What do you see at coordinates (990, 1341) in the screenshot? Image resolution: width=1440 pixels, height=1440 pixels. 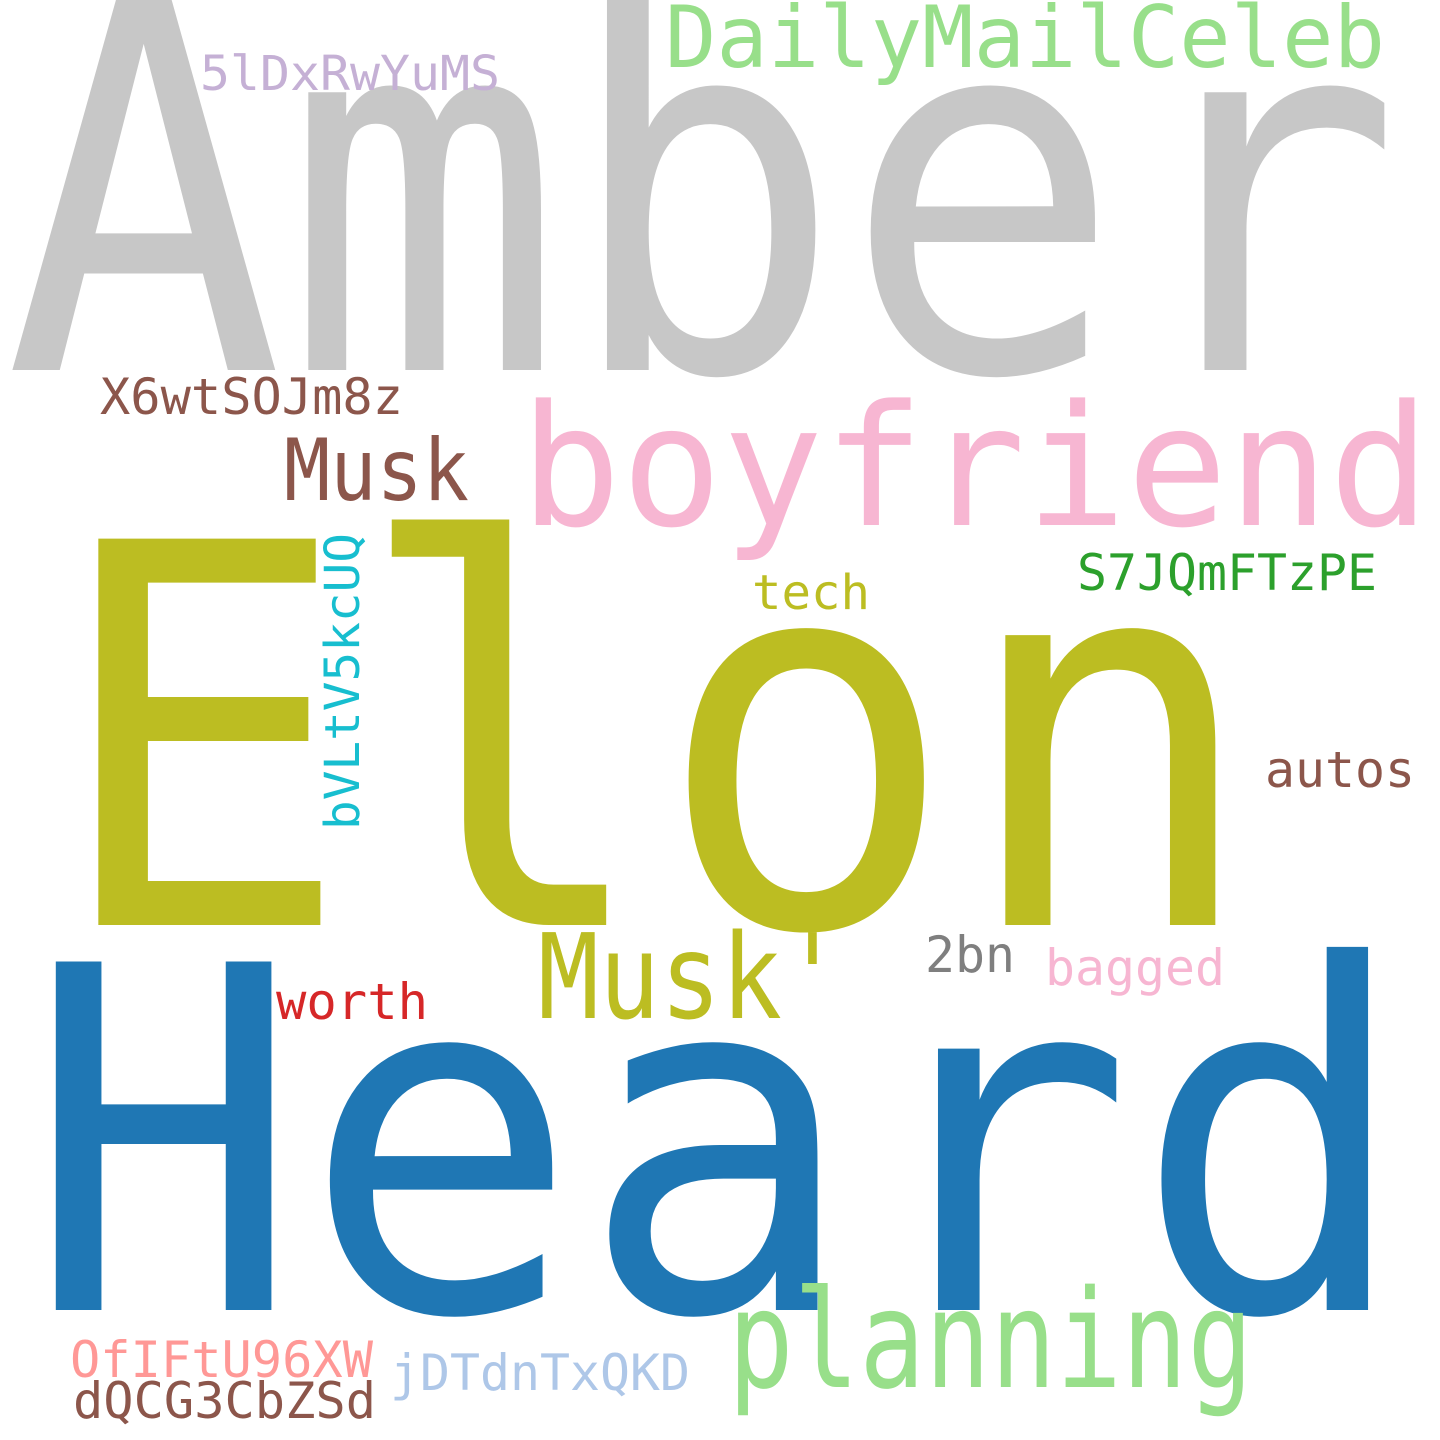 I see `word-planning: planning` at bounding box center [990, 1341].